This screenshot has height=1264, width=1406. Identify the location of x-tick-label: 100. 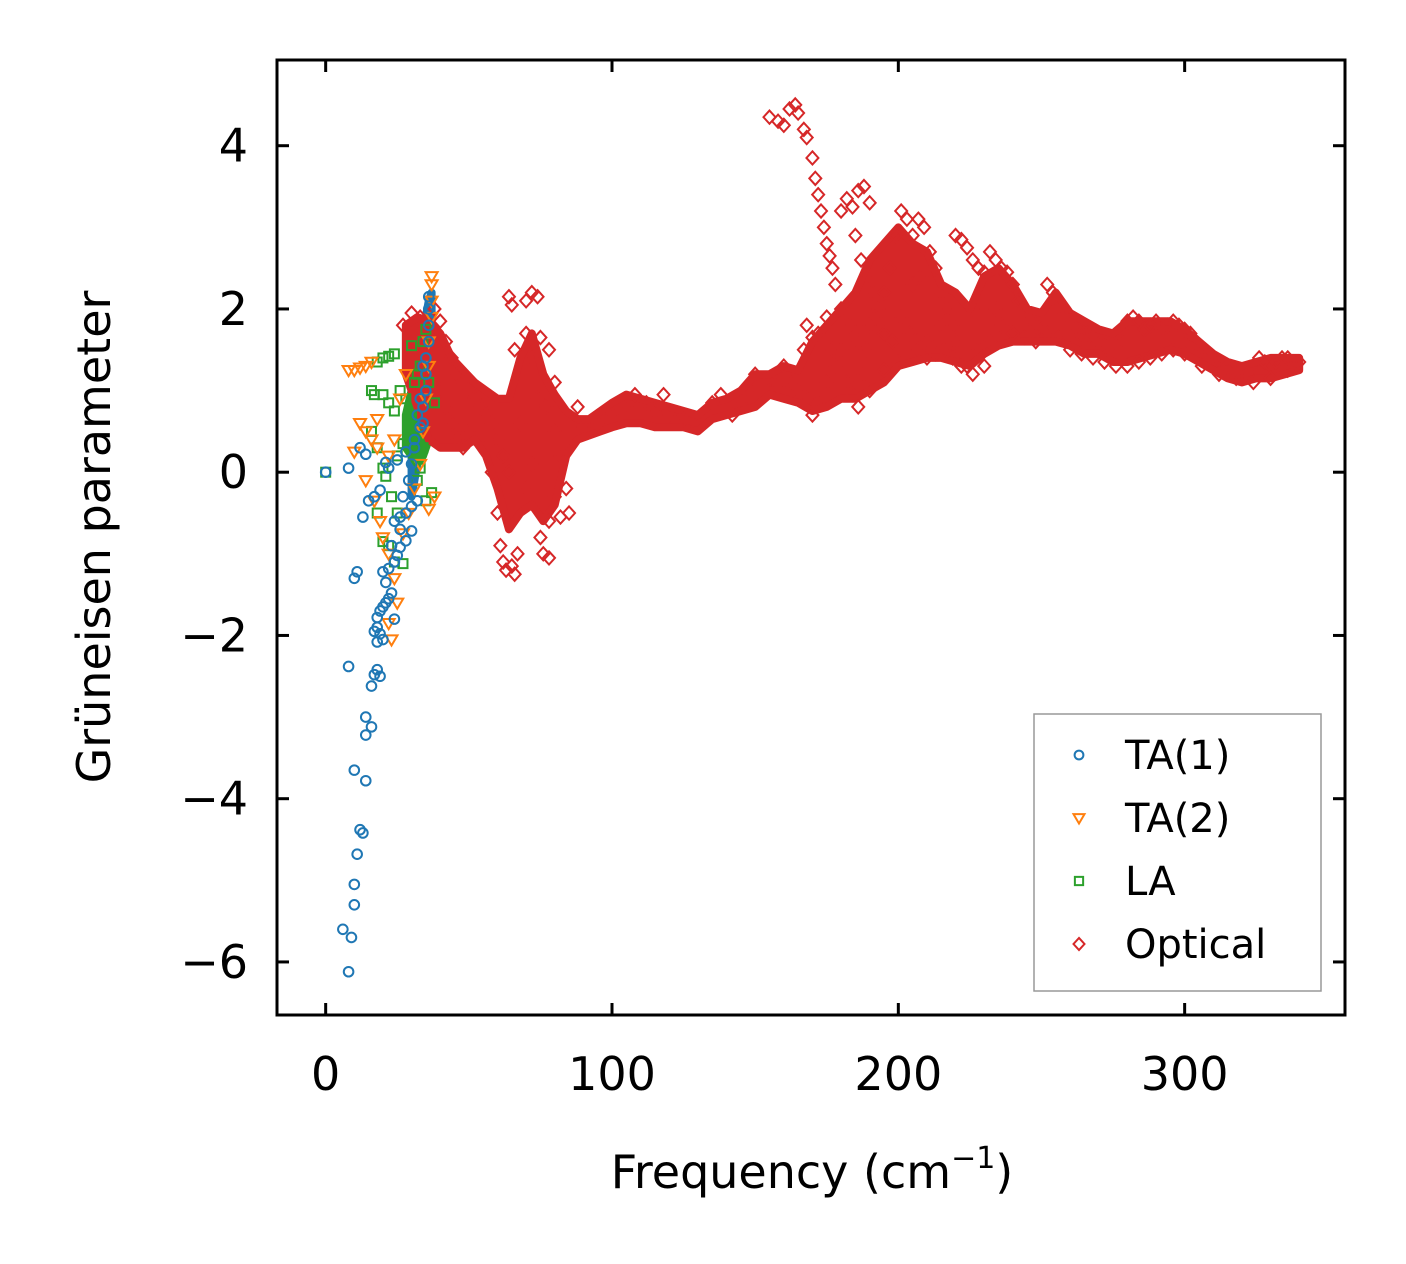
(612, 1074).